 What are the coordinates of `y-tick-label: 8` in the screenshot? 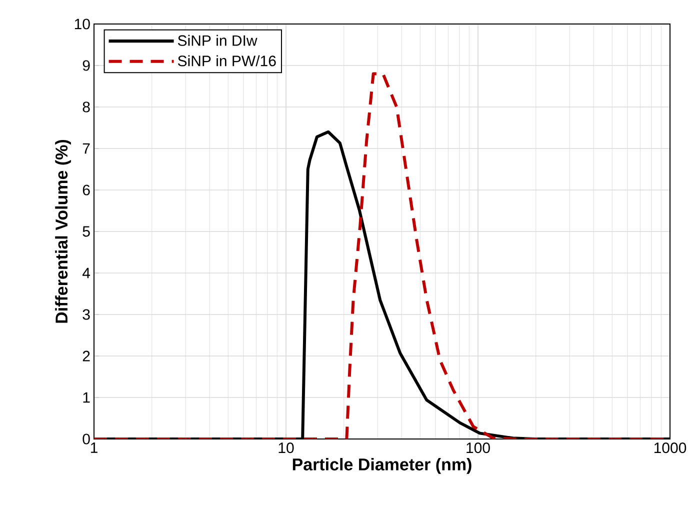 It's located at (86, 107).